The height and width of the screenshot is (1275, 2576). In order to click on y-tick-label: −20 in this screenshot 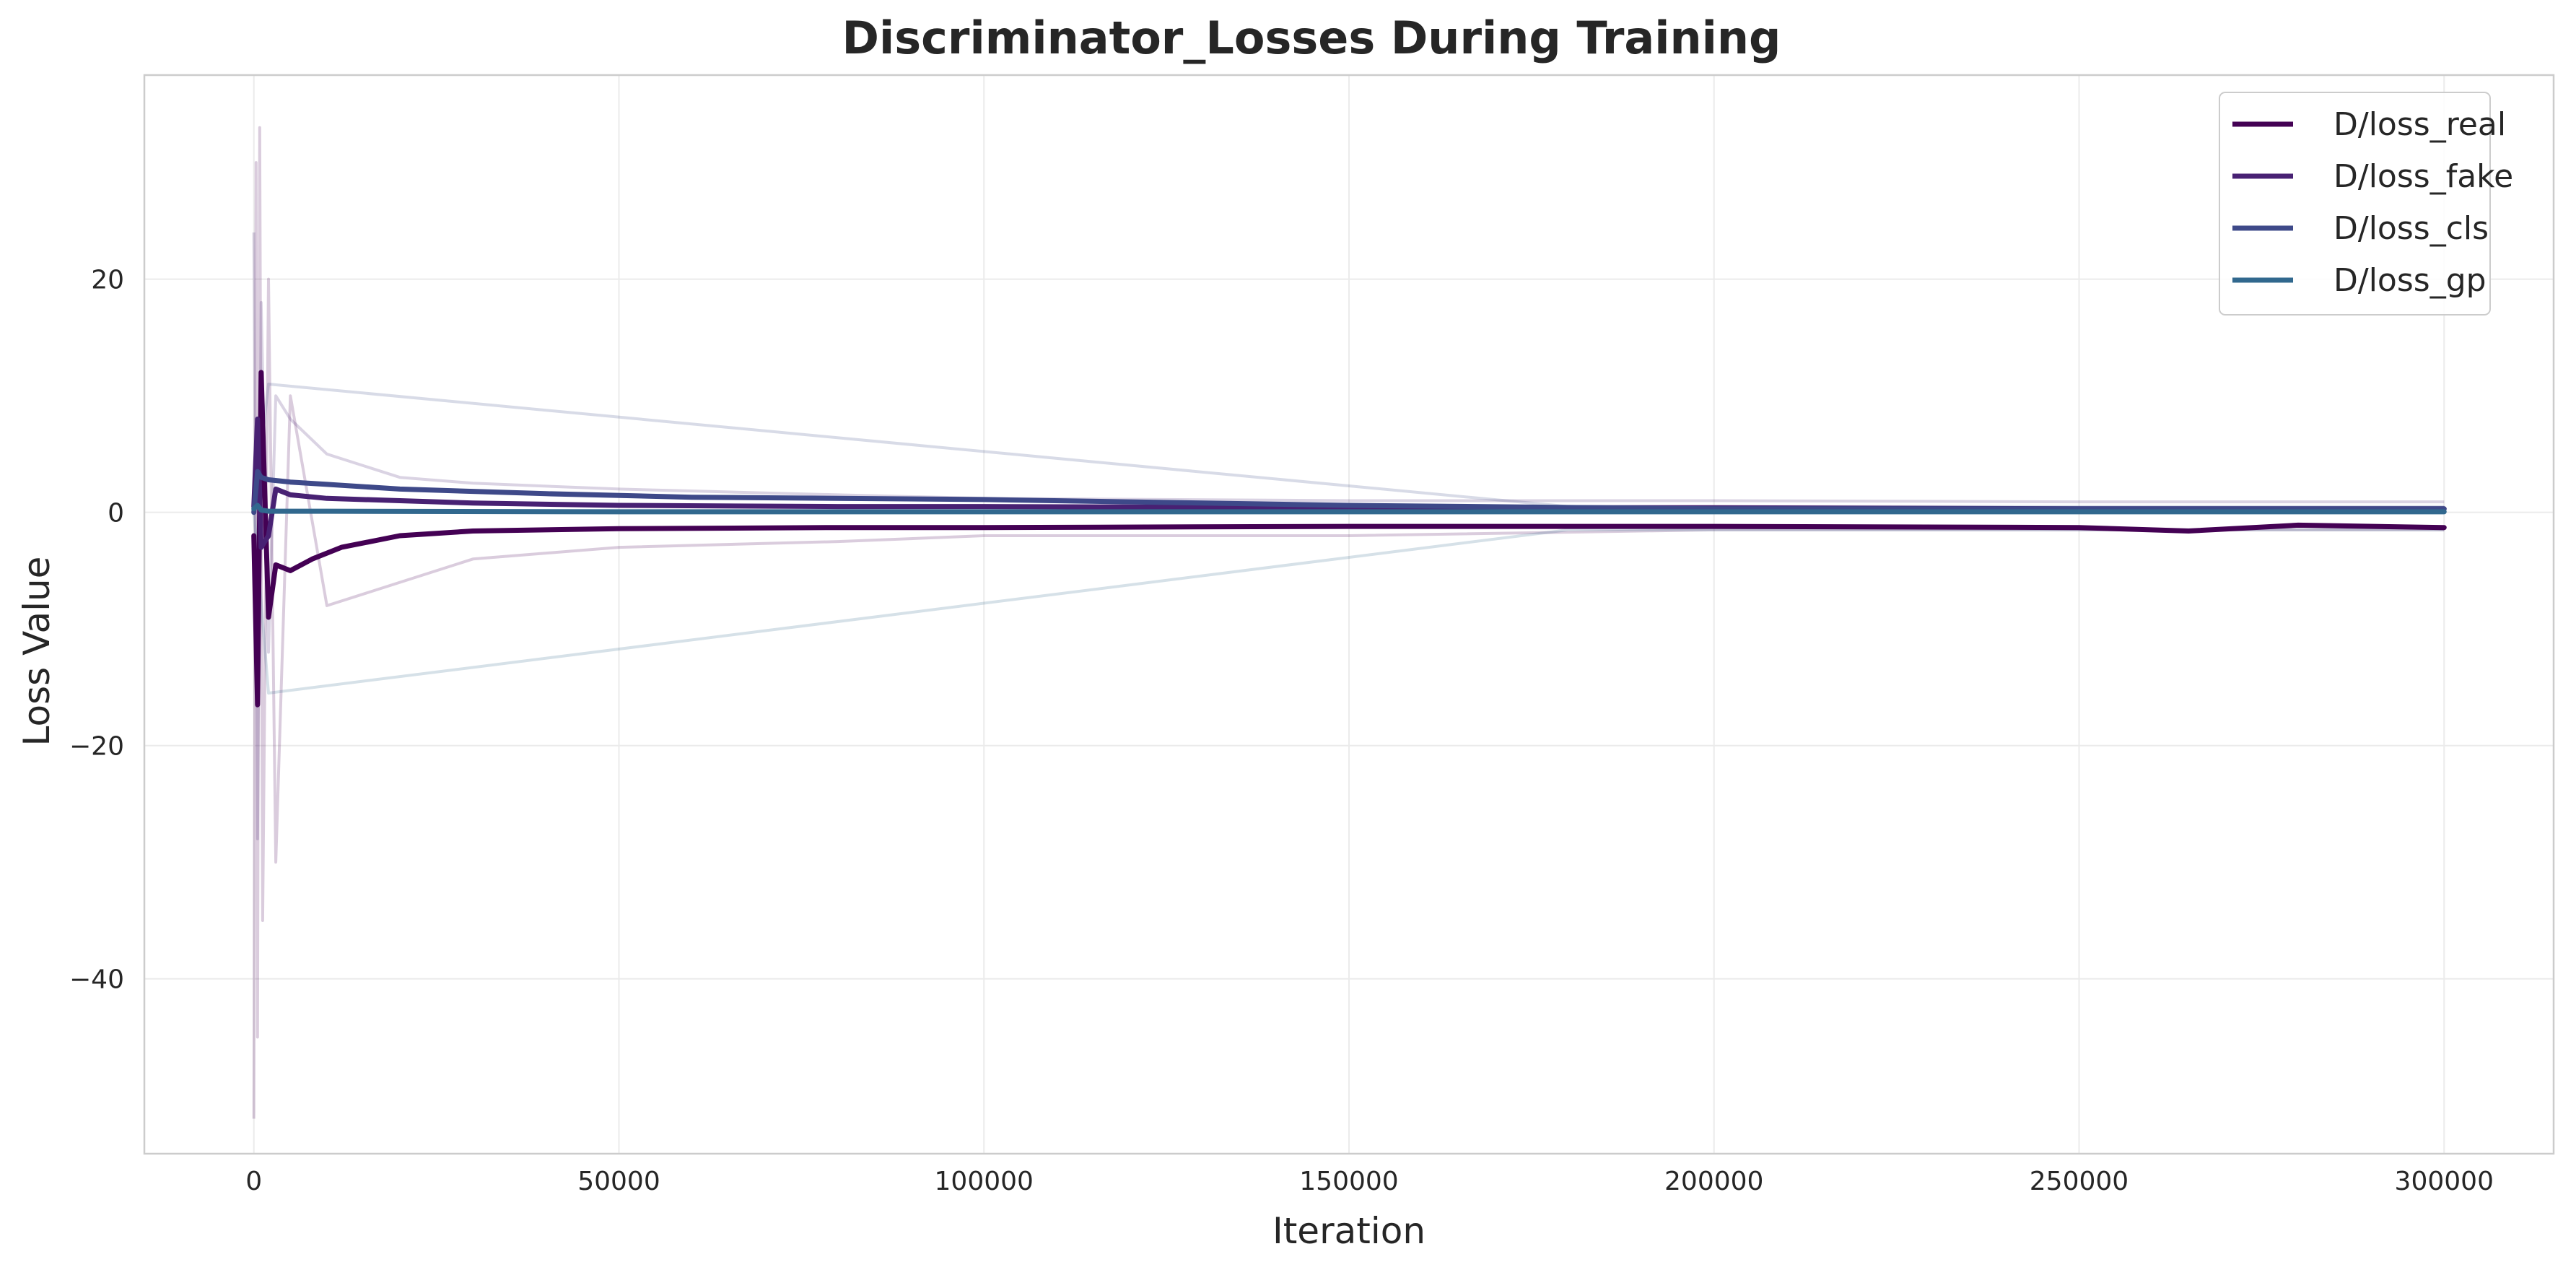, I will do `click(96, 747)`.